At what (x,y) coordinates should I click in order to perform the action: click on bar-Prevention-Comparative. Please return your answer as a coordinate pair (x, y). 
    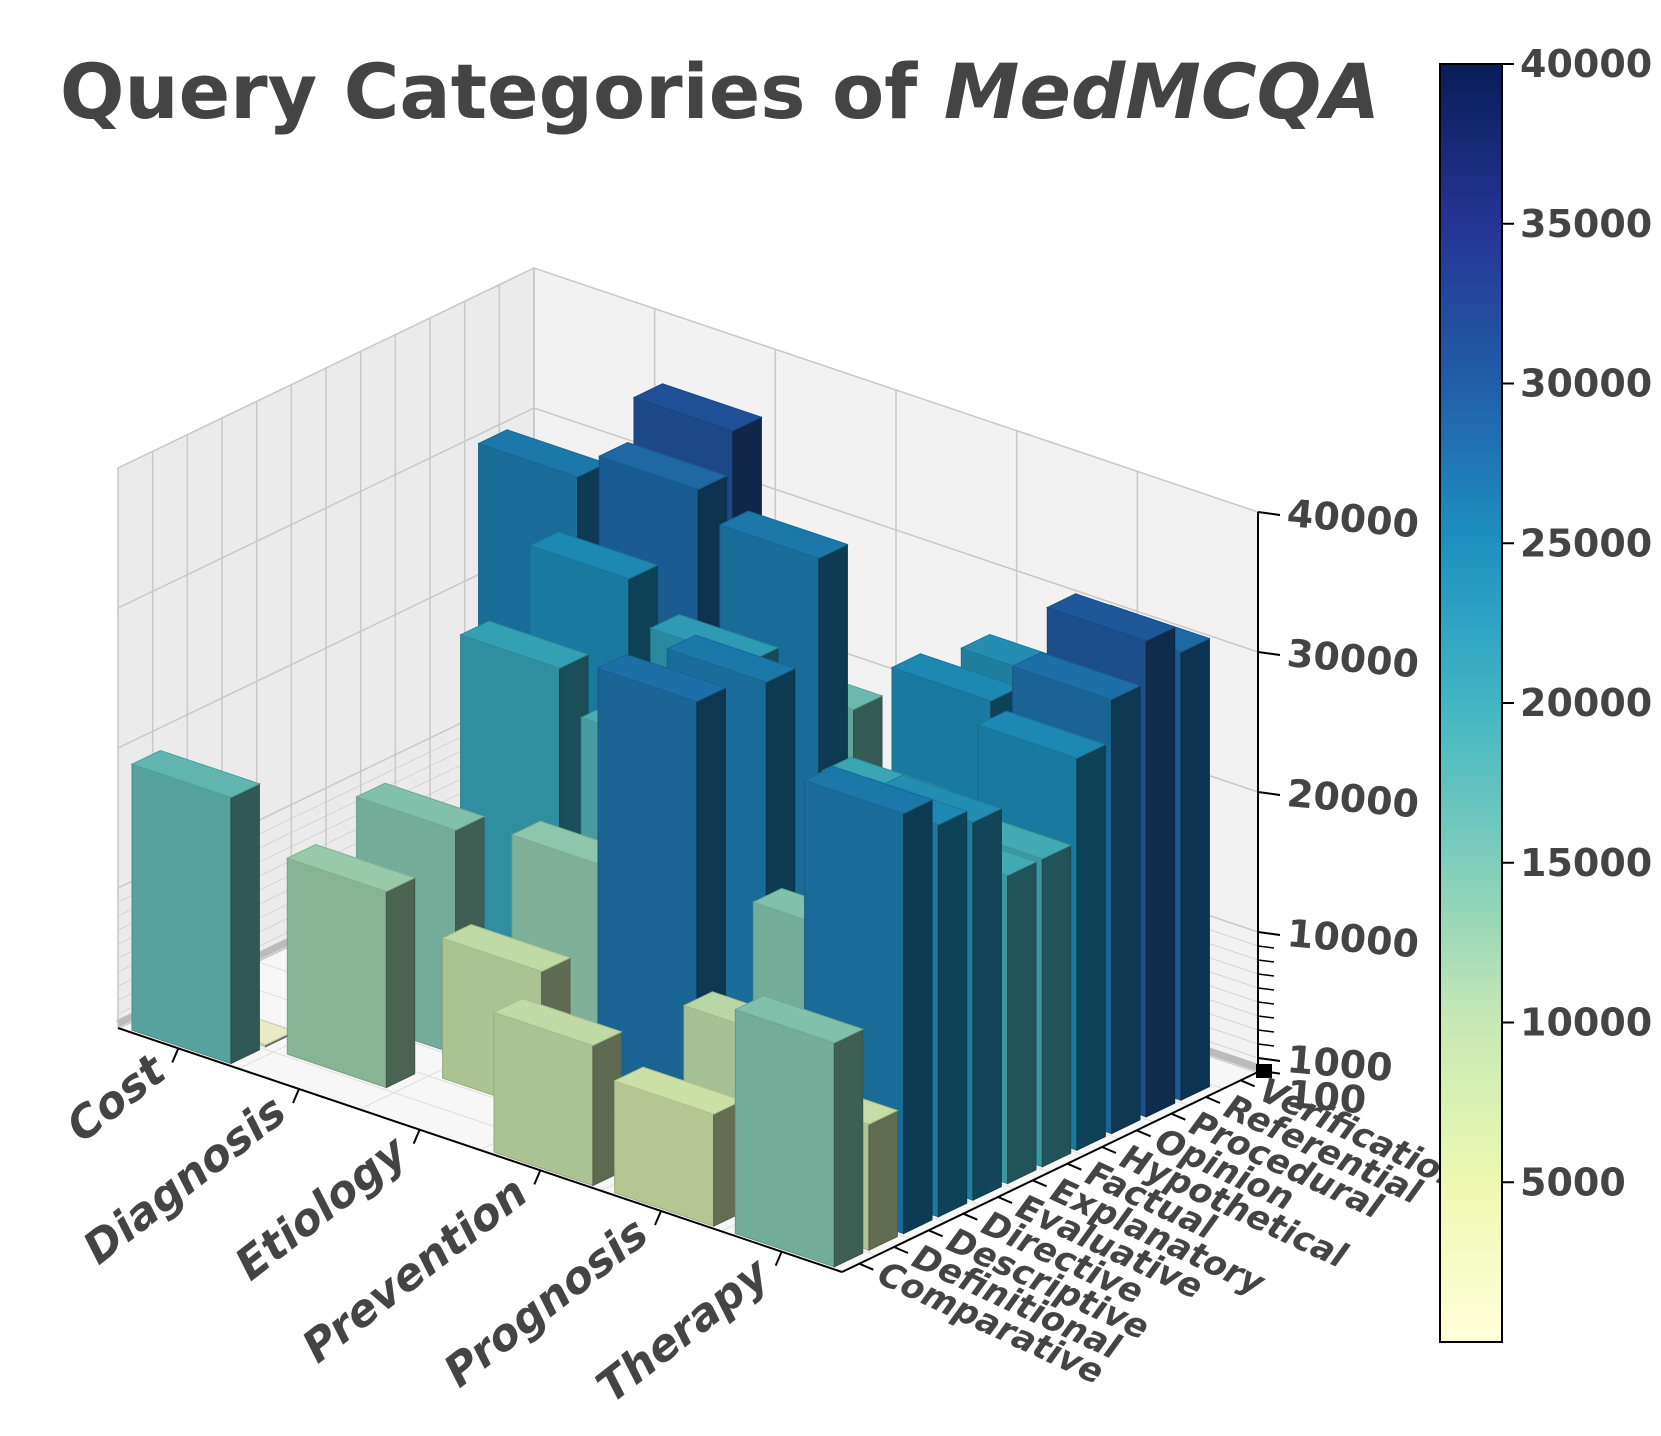
    Looking at the image, I should click on (557, 1092).